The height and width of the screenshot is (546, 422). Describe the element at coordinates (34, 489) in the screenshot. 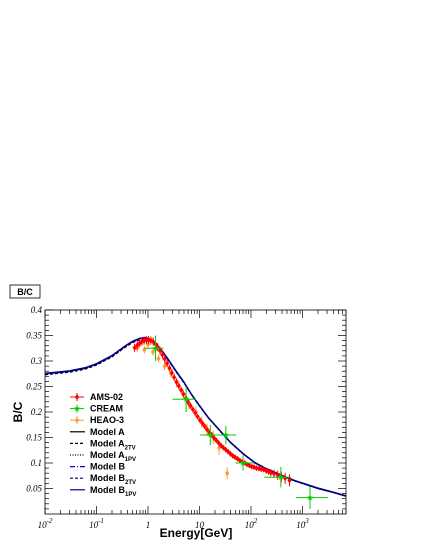

I see `y-tick-label: 0.05` at that location.